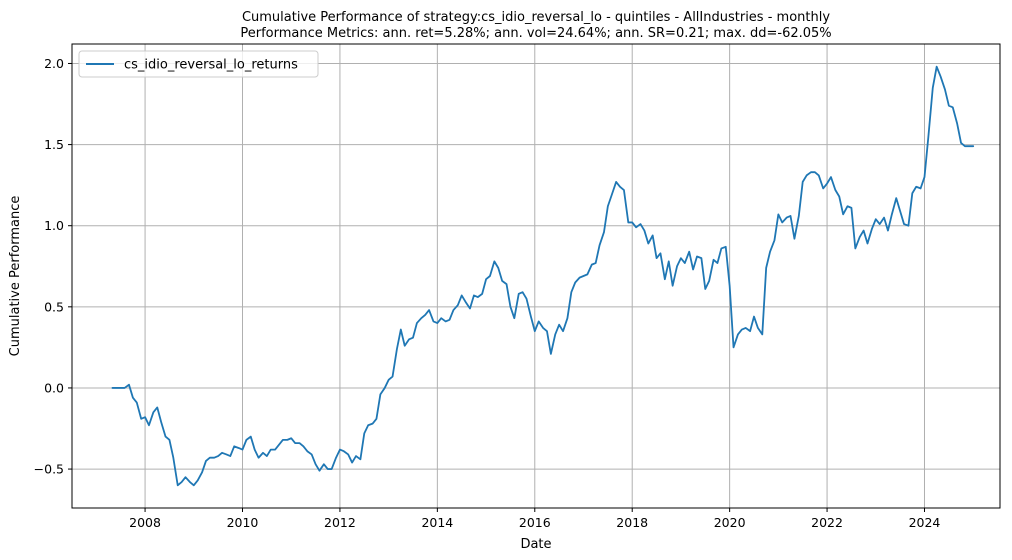 This screenshot has height=560, width=1012. I want to click on legend-box, so click(198, 64).